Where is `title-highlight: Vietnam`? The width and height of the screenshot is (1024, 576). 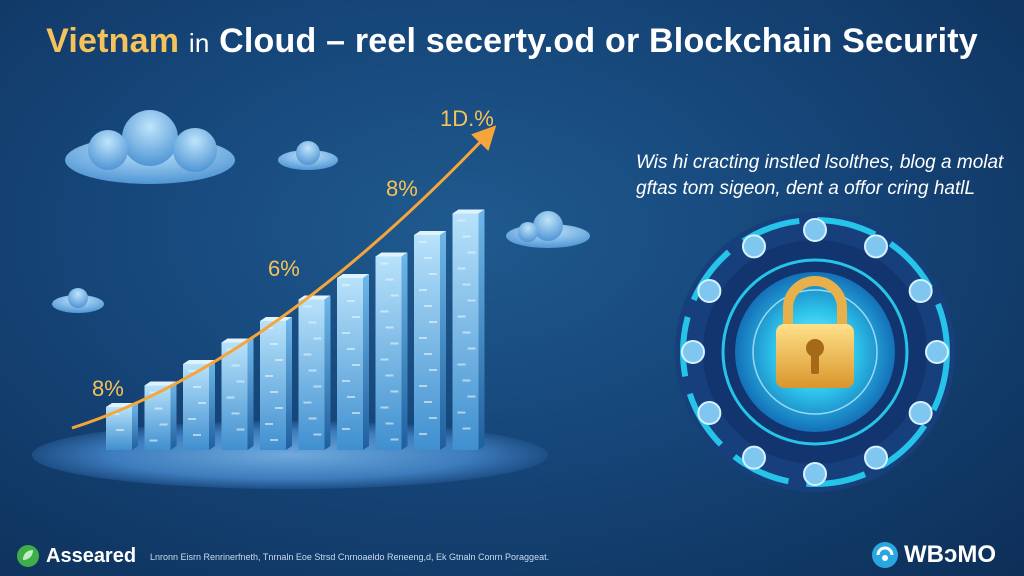 title-highlight: Vietnam is located at coordinates (113, 41).